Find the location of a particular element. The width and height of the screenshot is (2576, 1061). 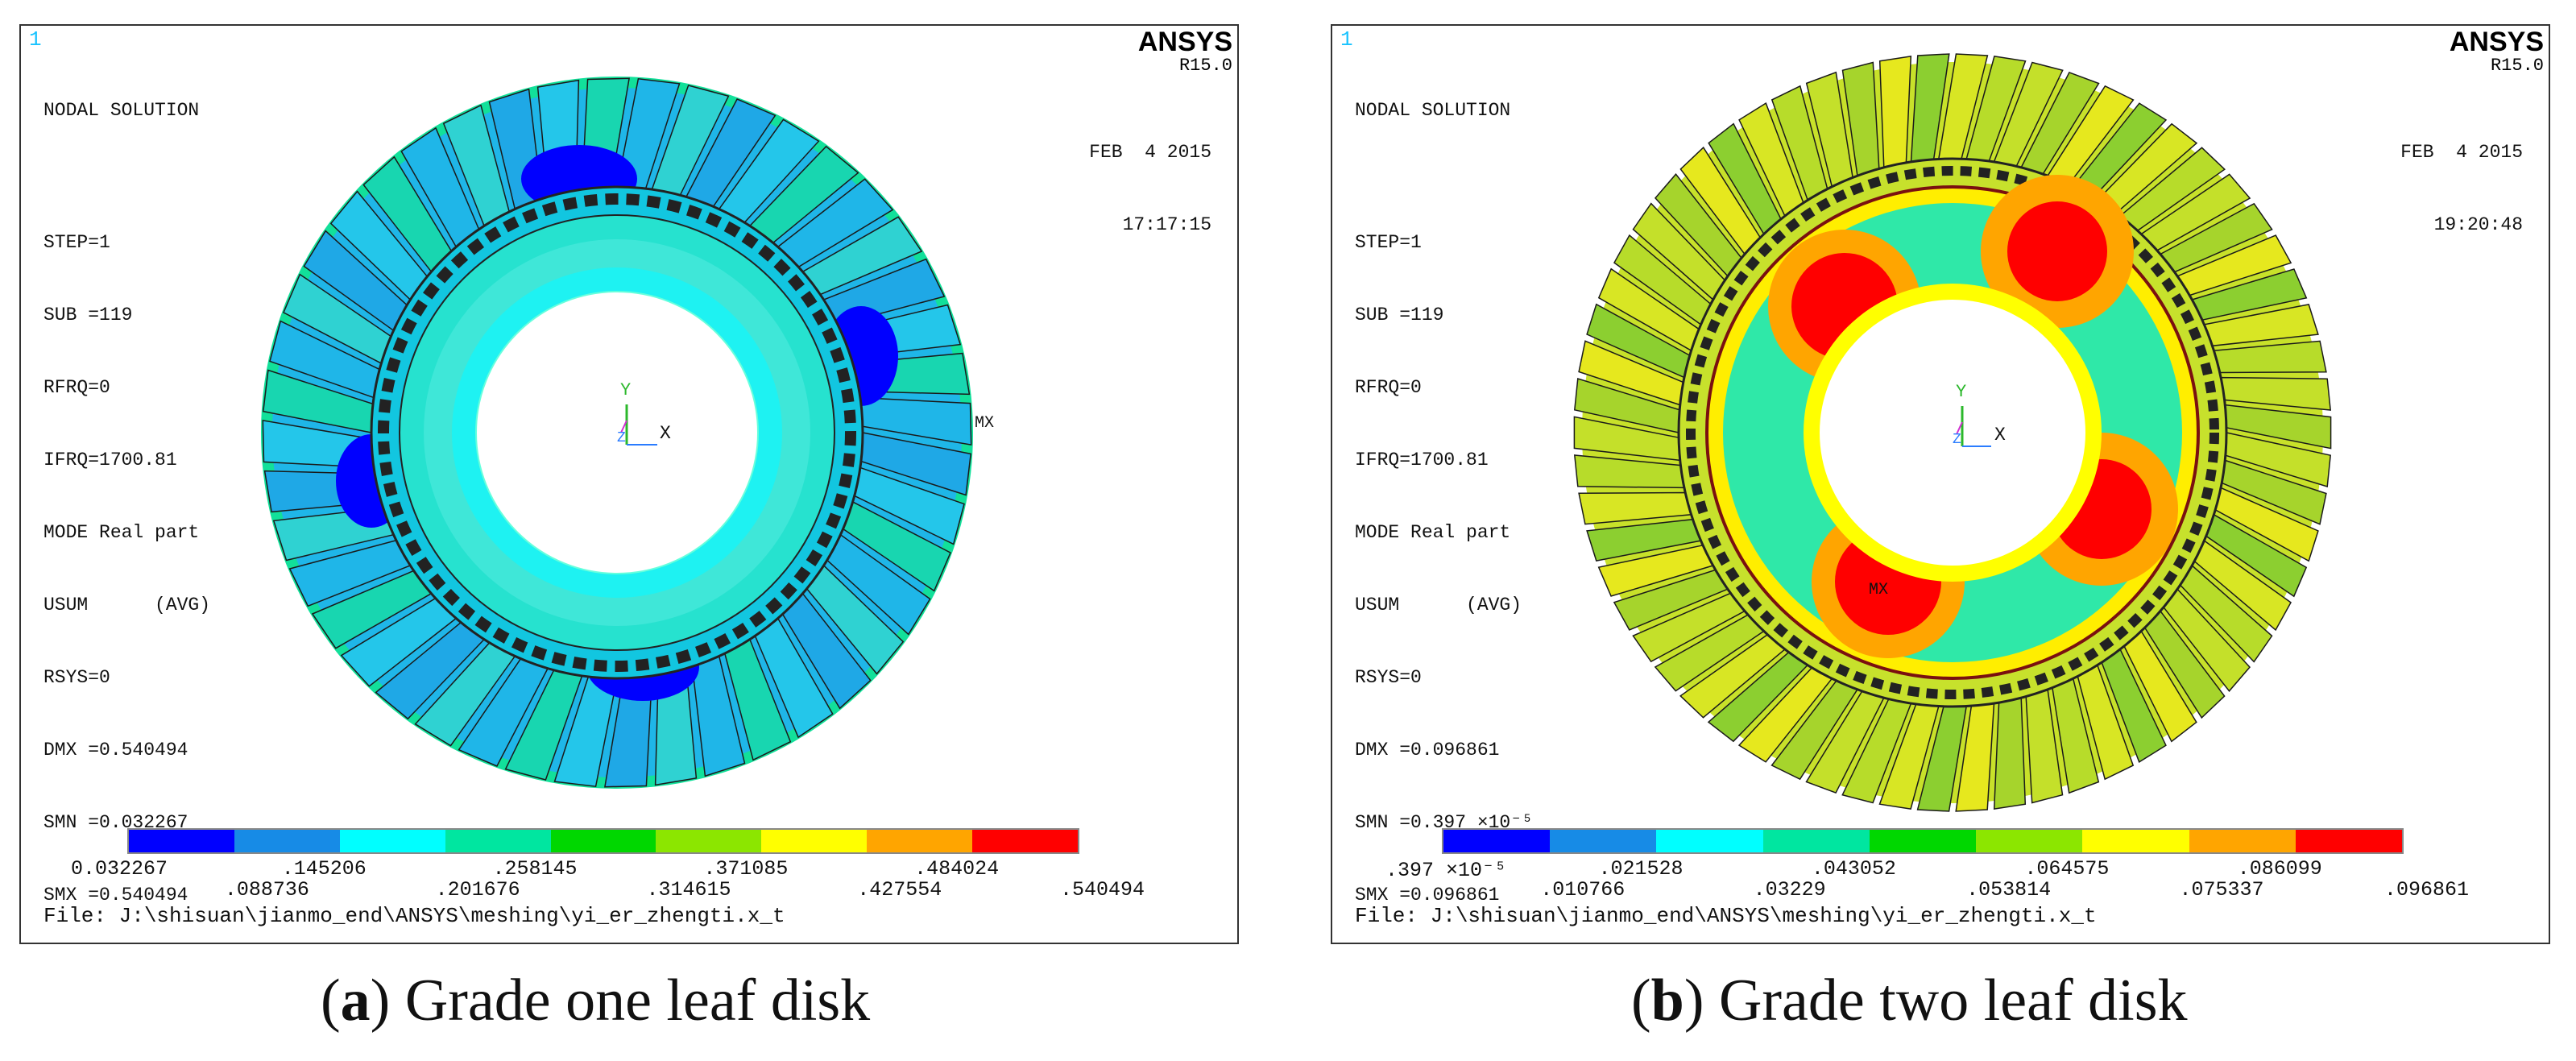

legend-tick-top-b-4: .086099 is located at coordinates (2279, 869).